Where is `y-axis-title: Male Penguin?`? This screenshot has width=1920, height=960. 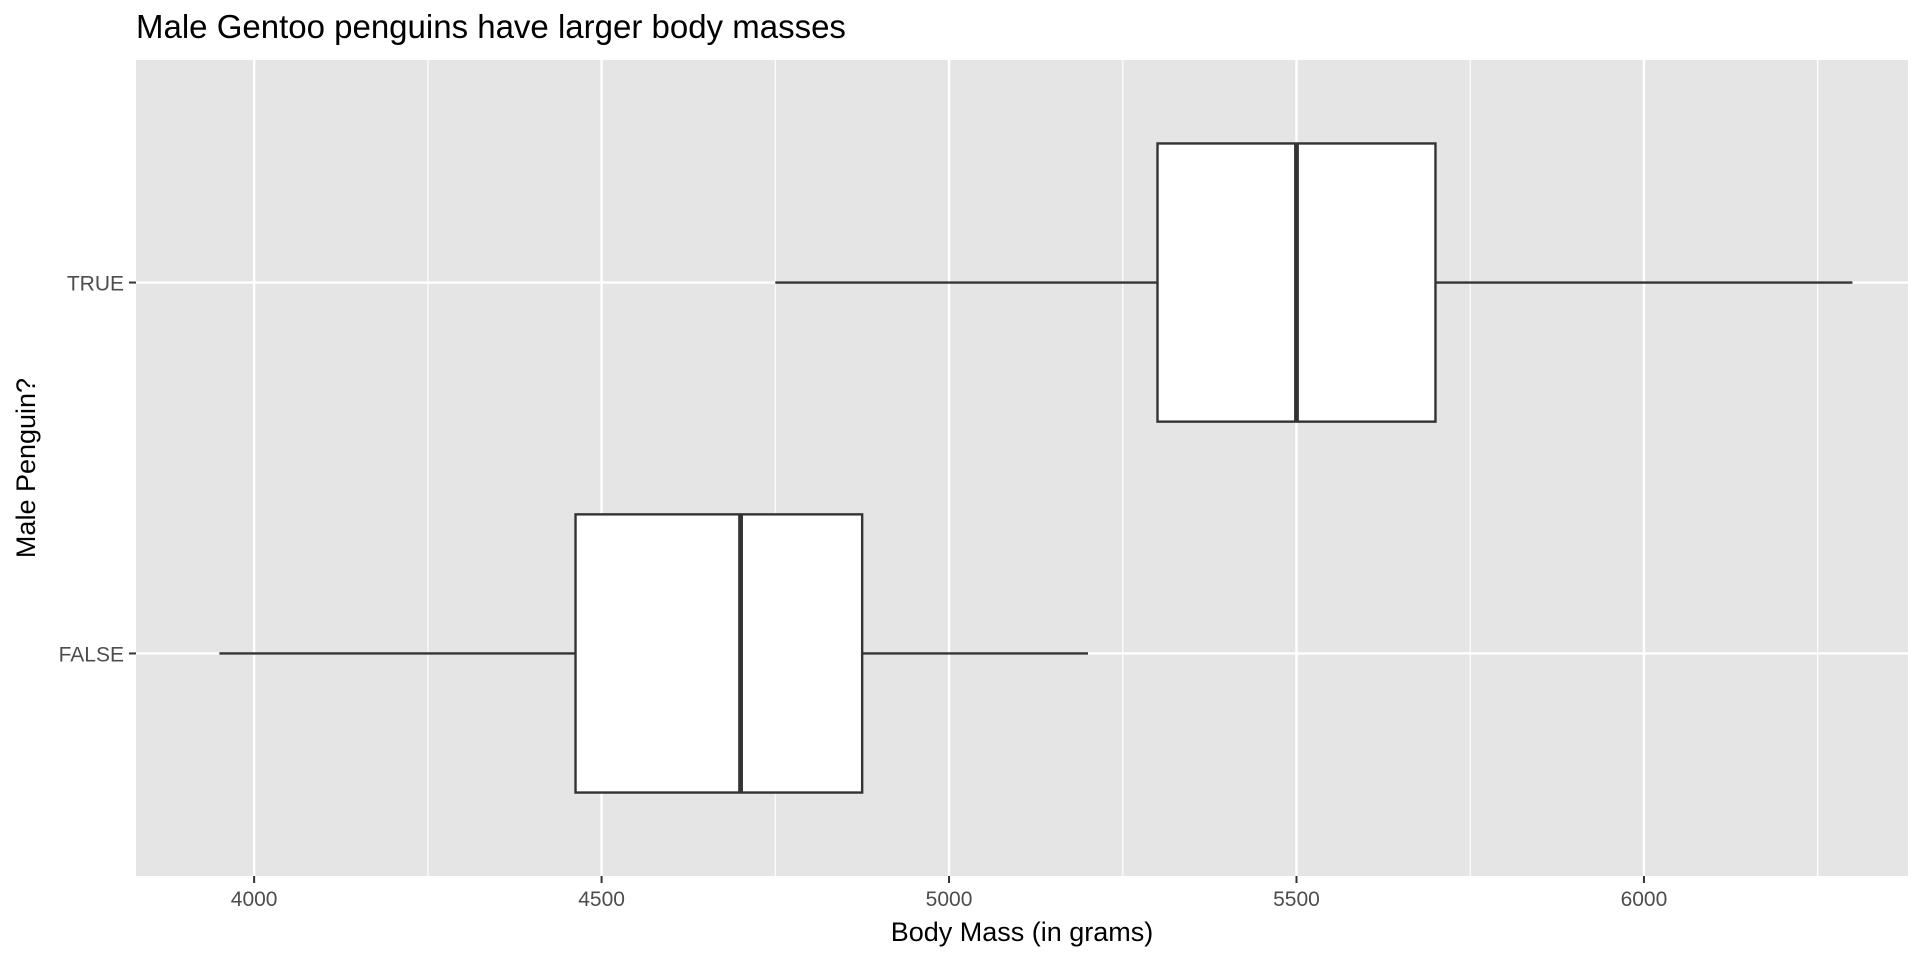
y-axis-title: Male Penguin? is located at coordinates (26, 468).